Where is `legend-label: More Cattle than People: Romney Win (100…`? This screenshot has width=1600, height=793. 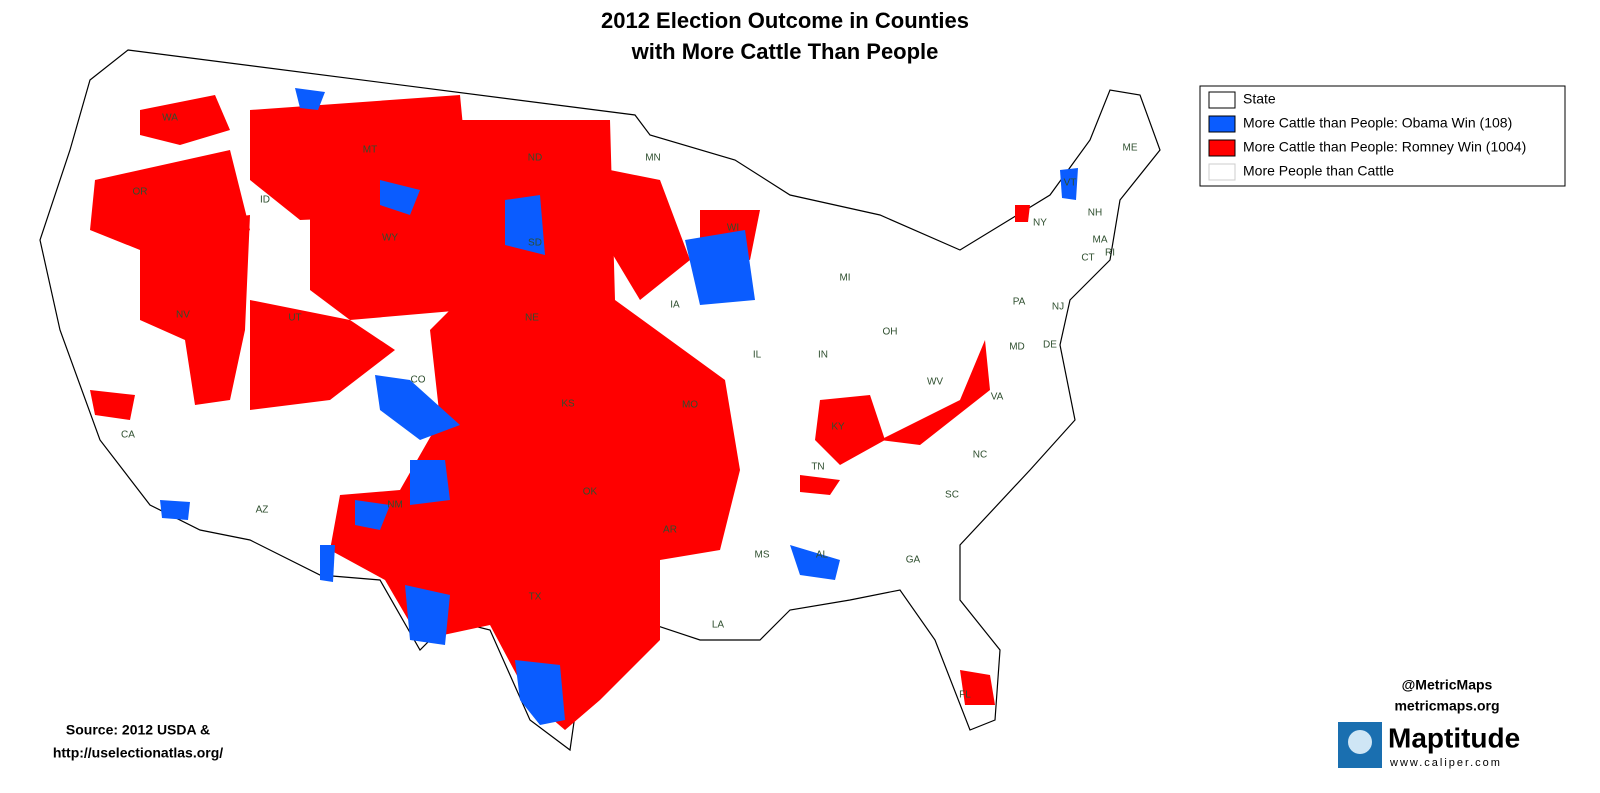
legend-label: More Cattle than People: Romney Win (100… is located at coordinates (1384, 147).